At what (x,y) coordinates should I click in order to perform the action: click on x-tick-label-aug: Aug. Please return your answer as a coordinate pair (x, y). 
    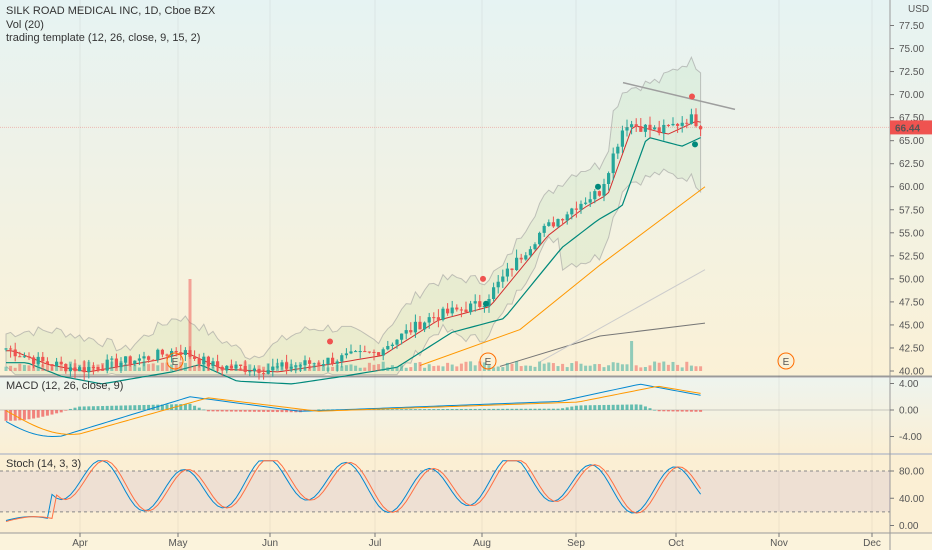
    Looking at the image, I should click on (482, 543).